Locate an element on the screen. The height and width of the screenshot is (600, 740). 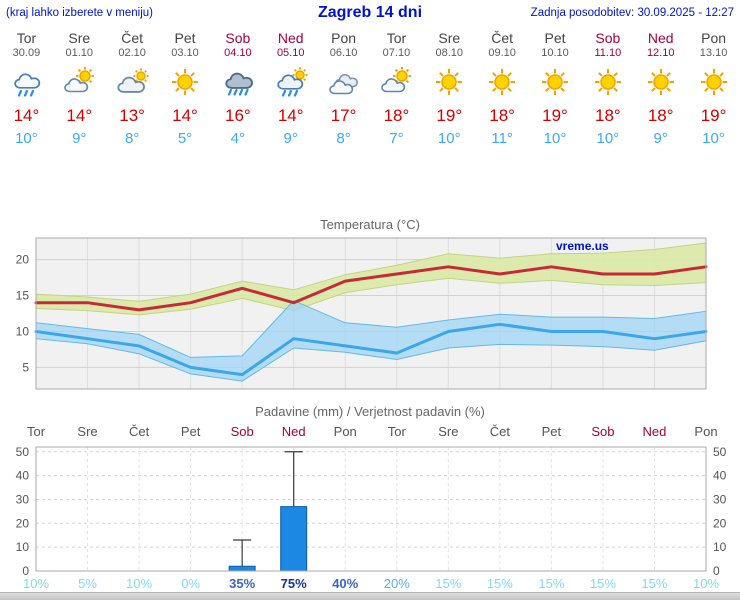
day-column: Sre 01.10 14° 9° is located at coordinates (79, 89).